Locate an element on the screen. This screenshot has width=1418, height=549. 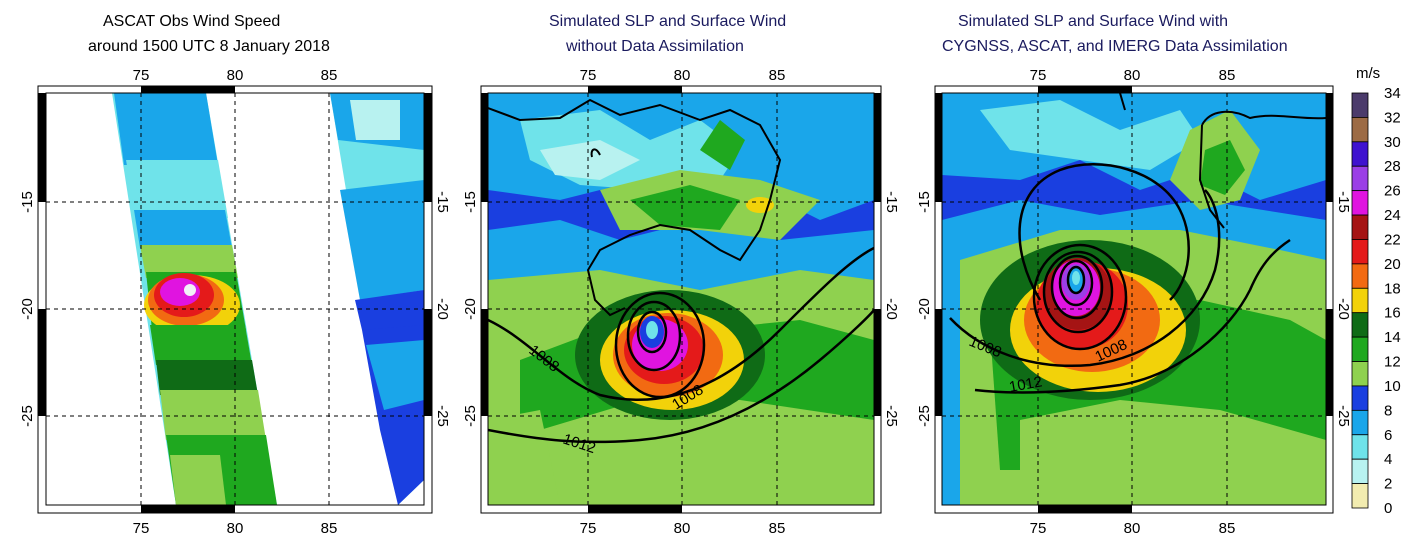
colorbar-unit: m/s is located at coordinates (1368, 73).